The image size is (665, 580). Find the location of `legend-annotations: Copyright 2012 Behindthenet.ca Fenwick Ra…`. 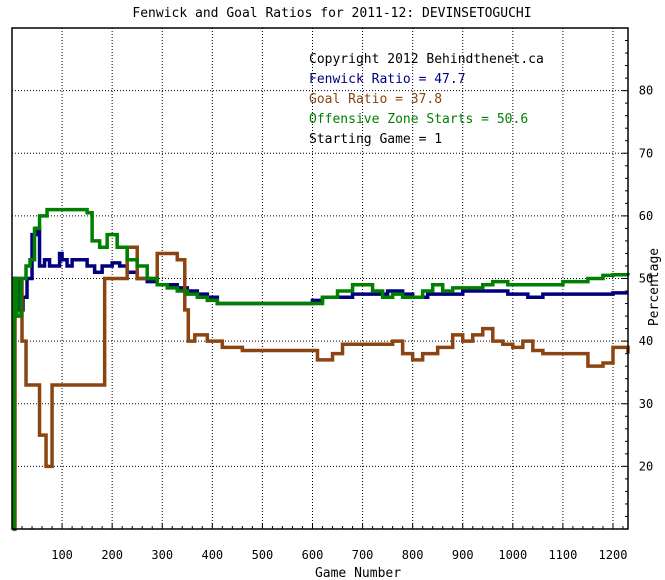

legend-annotations: Copyright 2012 Behindthenet.ca Fenwick Ra… is located at coordinates (426, 99).